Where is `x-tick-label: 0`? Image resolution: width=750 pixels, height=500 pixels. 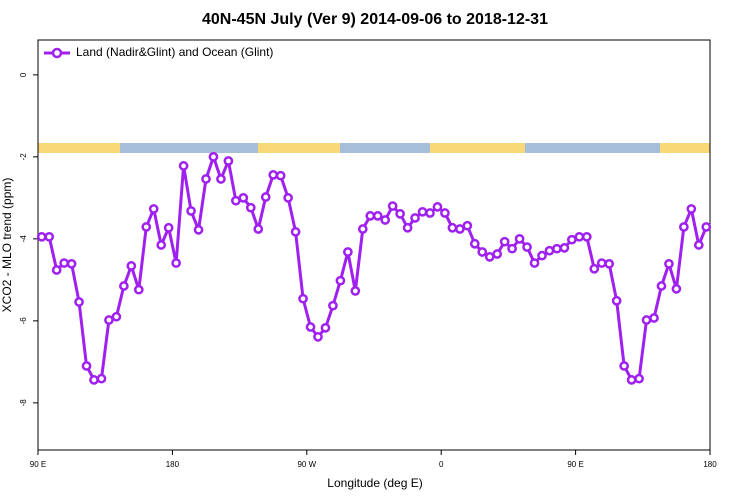 x-tick-label: 0 is located at coordinates (441, 464).